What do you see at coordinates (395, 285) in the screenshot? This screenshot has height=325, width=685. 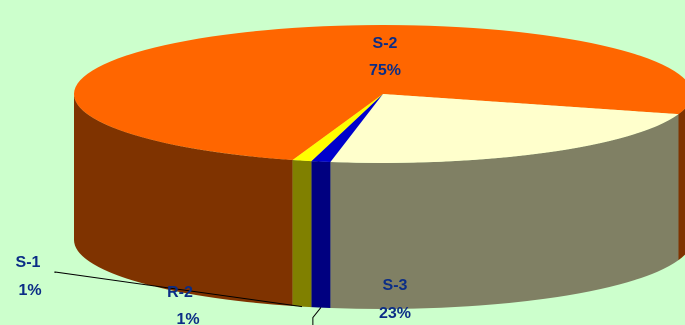 I see `slice-label-s-3-name: S-3` at bounding box center [395, 285].